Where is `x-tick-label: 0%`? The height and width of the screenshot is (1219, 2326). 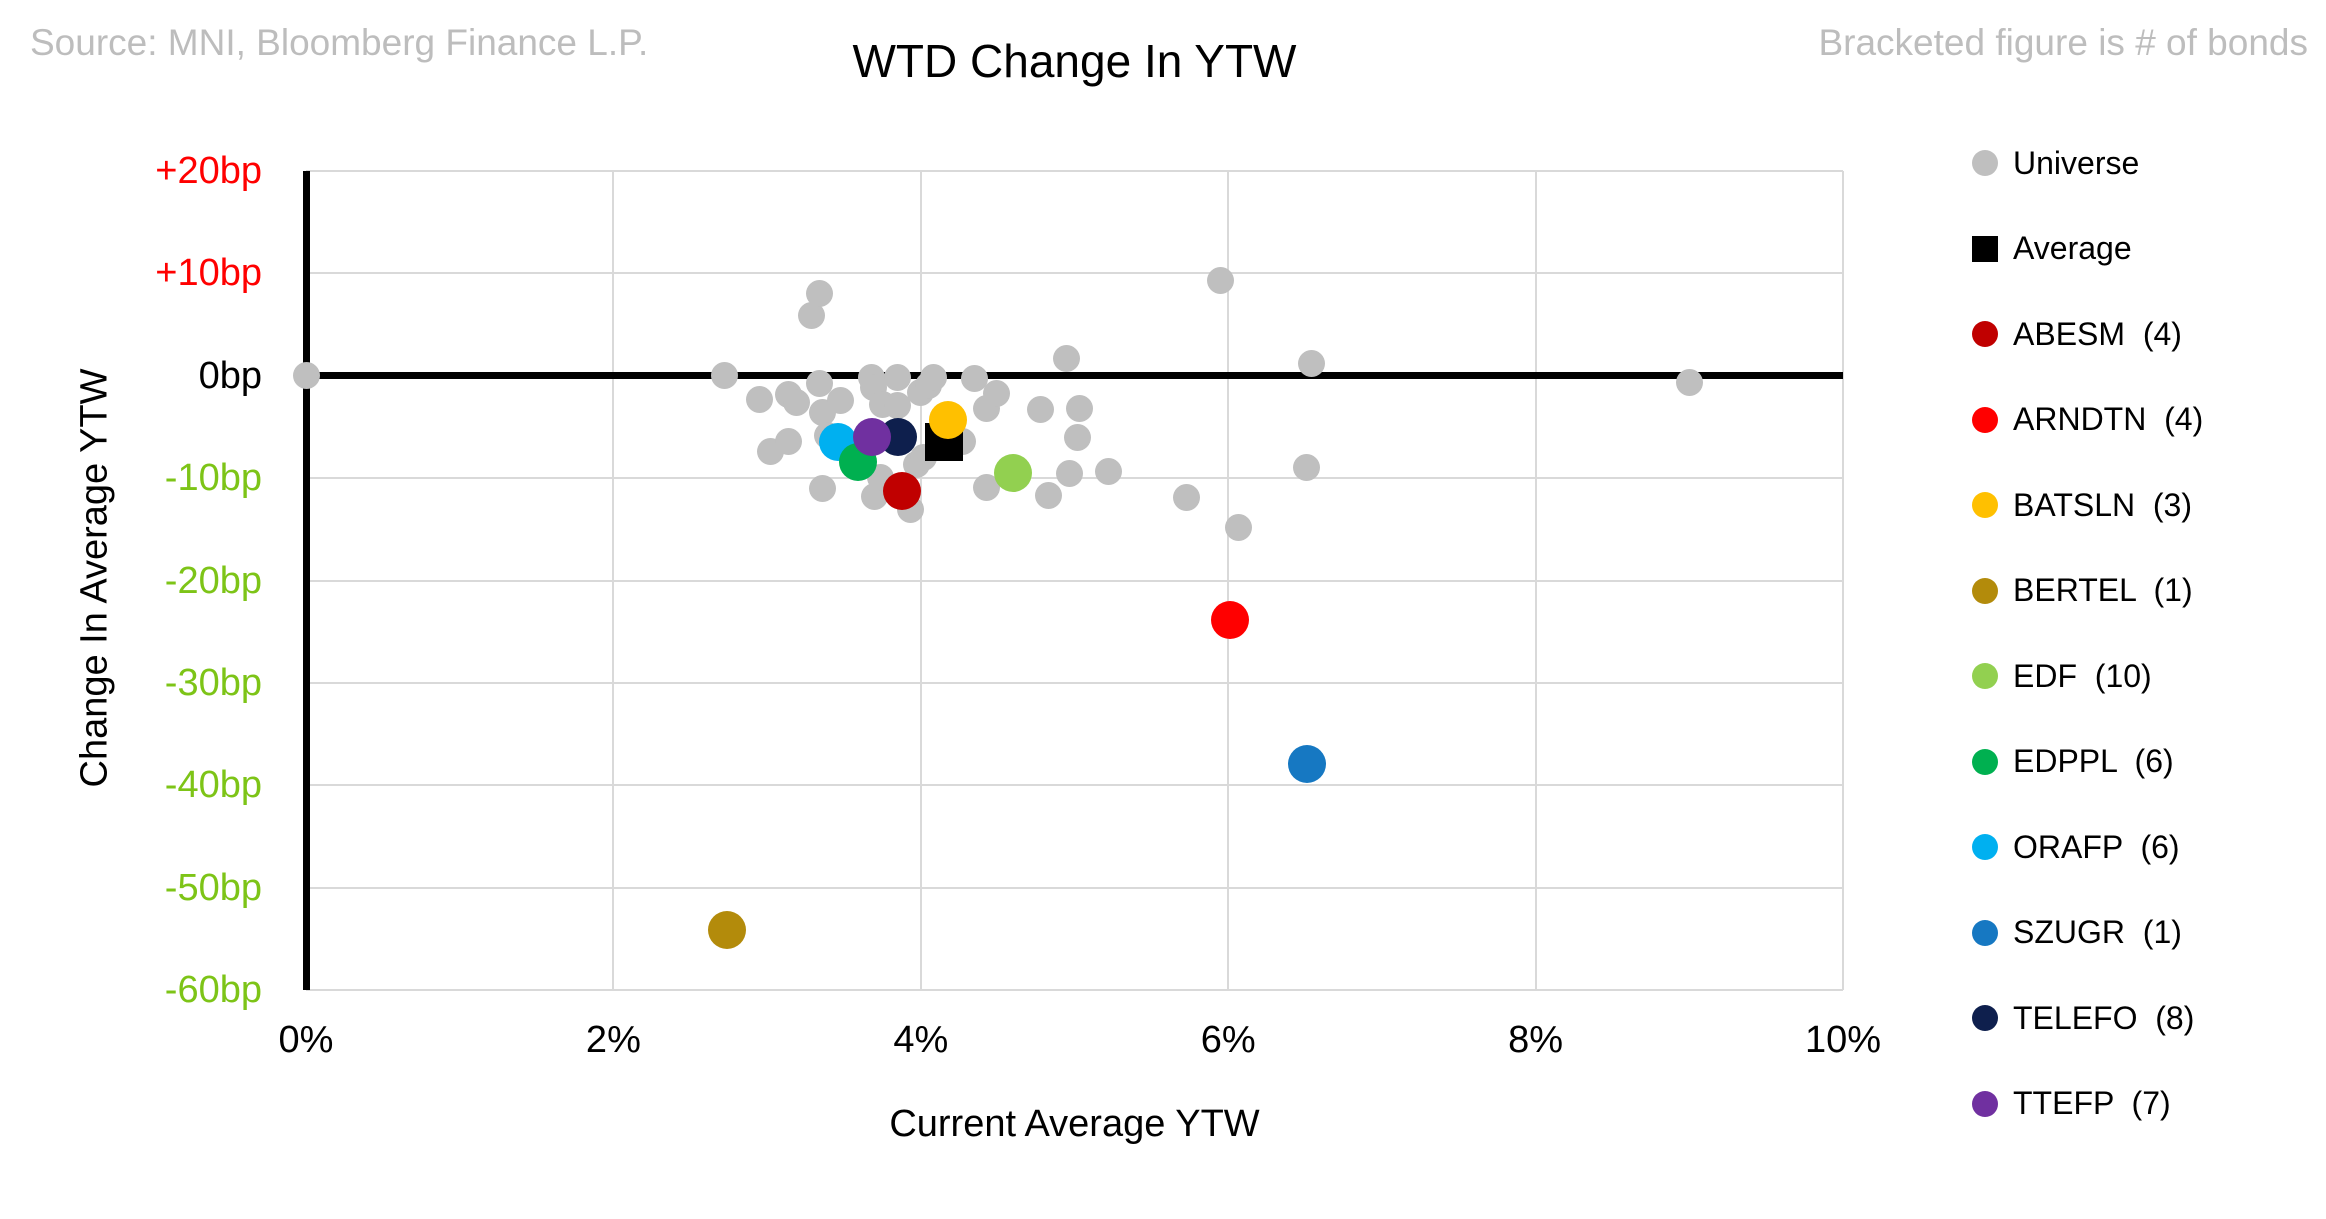
x-tick-label: 0% is located at coordinates (306, 1040).